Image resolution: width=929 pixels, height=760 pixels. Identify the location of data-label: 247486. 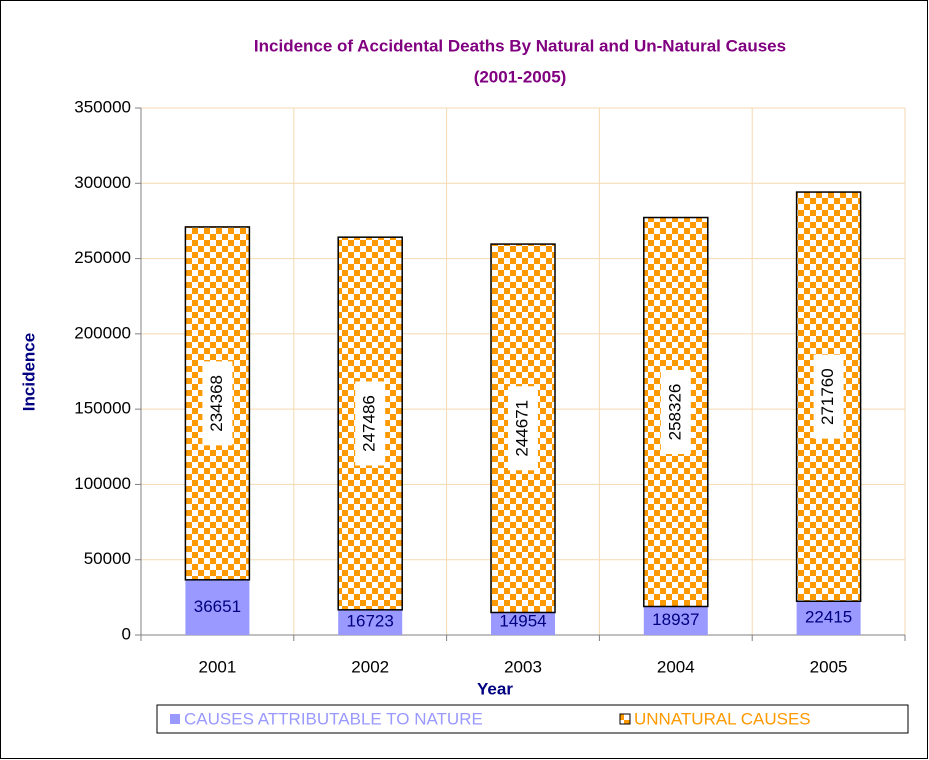
(369, 423).